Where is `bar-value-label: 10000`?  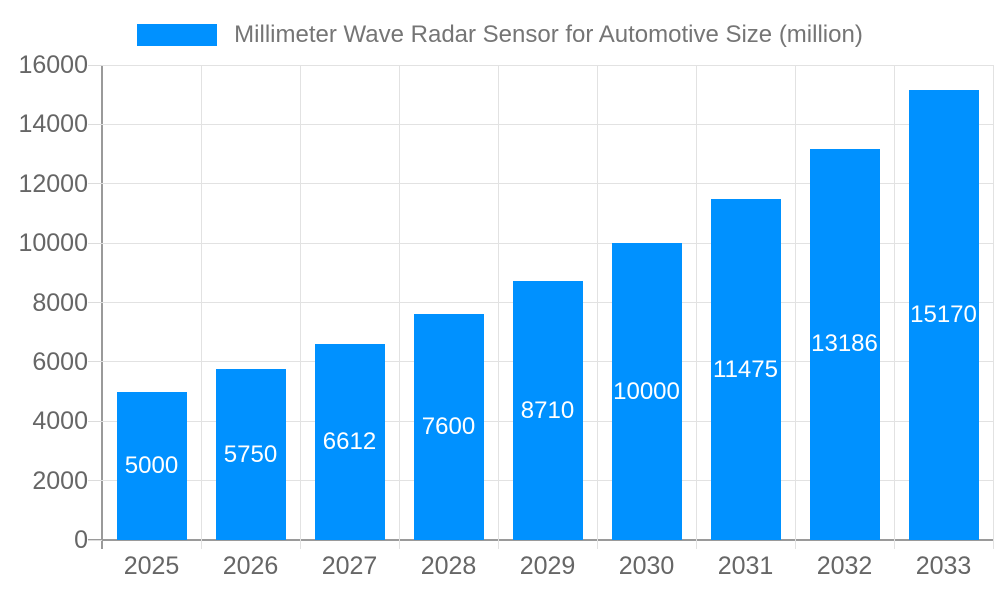
bar-value-label: 10000 is located at coordinates (646, 391).